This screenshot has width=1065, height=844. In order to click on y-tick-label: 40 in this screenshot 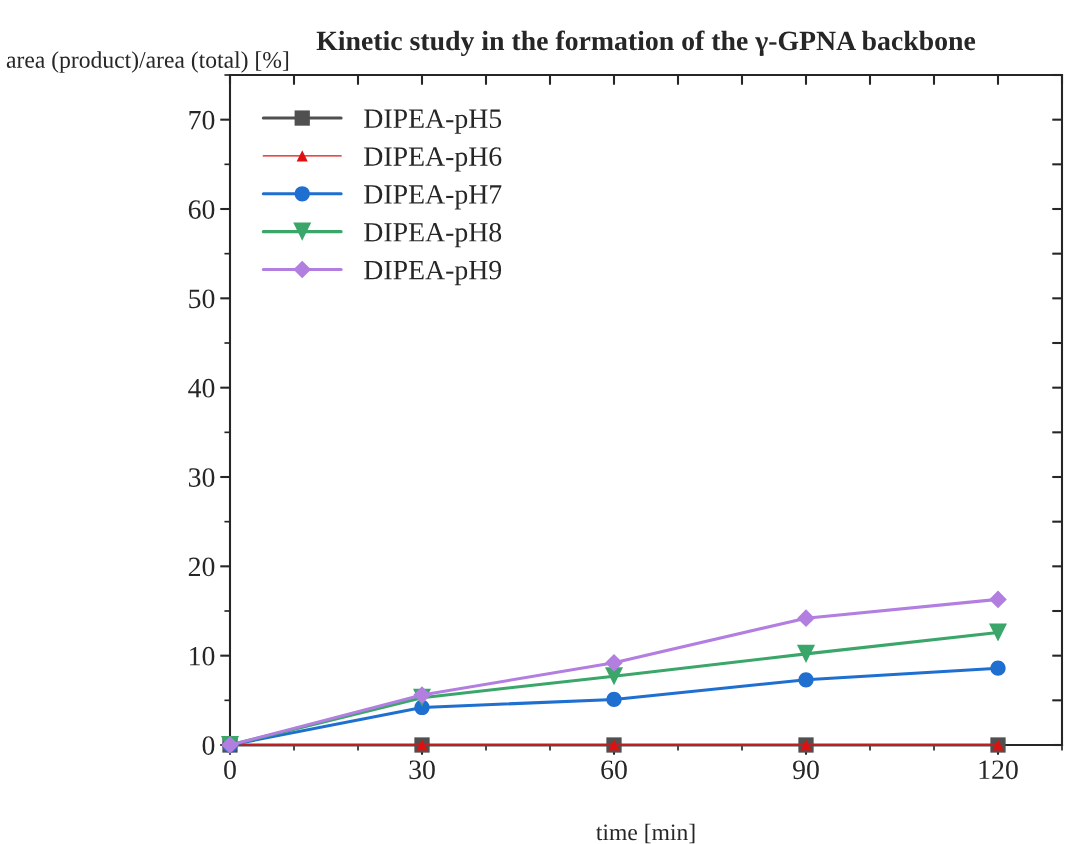, I will do `click(201, 388)`.